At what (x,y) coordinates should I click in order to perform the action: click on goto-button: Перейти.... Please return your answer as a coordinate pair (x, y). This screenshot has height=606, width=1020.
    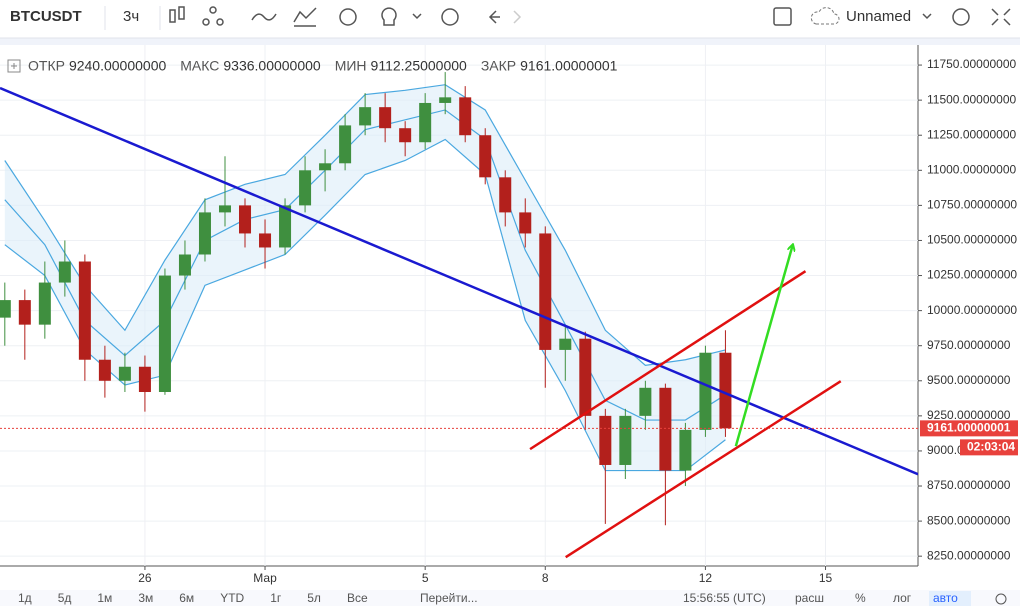
    Looking at the image, I should click on (449, 598).